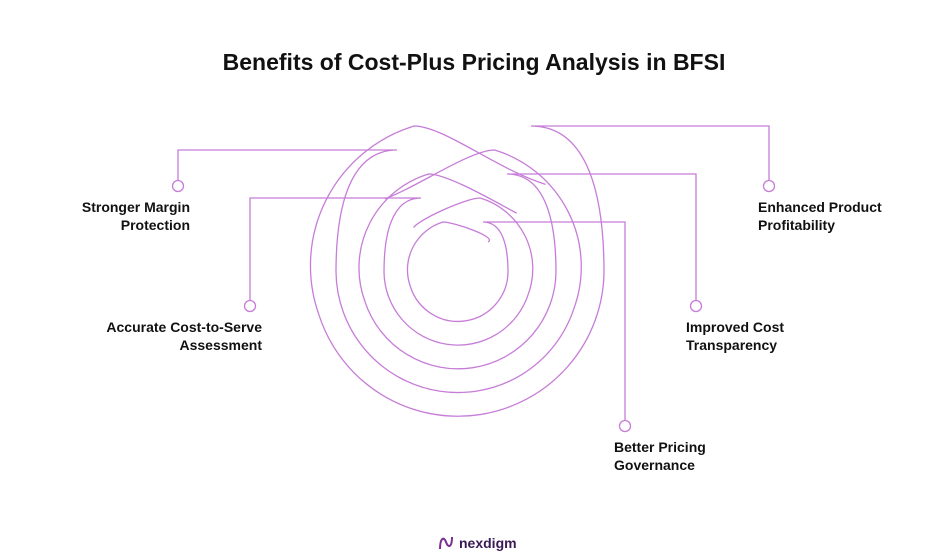  Describe the element at coordinates (654, 465) in the screenshot. I see `benefit-label: Governance` at that location.